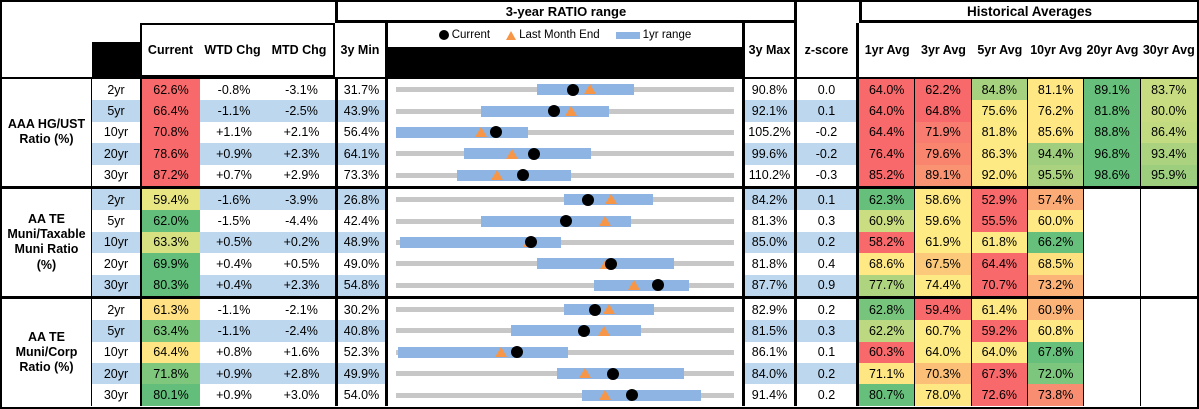 This screenshot has width=1199, height=409. I want to click on avg-value-5yr-avg: 75.6%, so click(999, 111).